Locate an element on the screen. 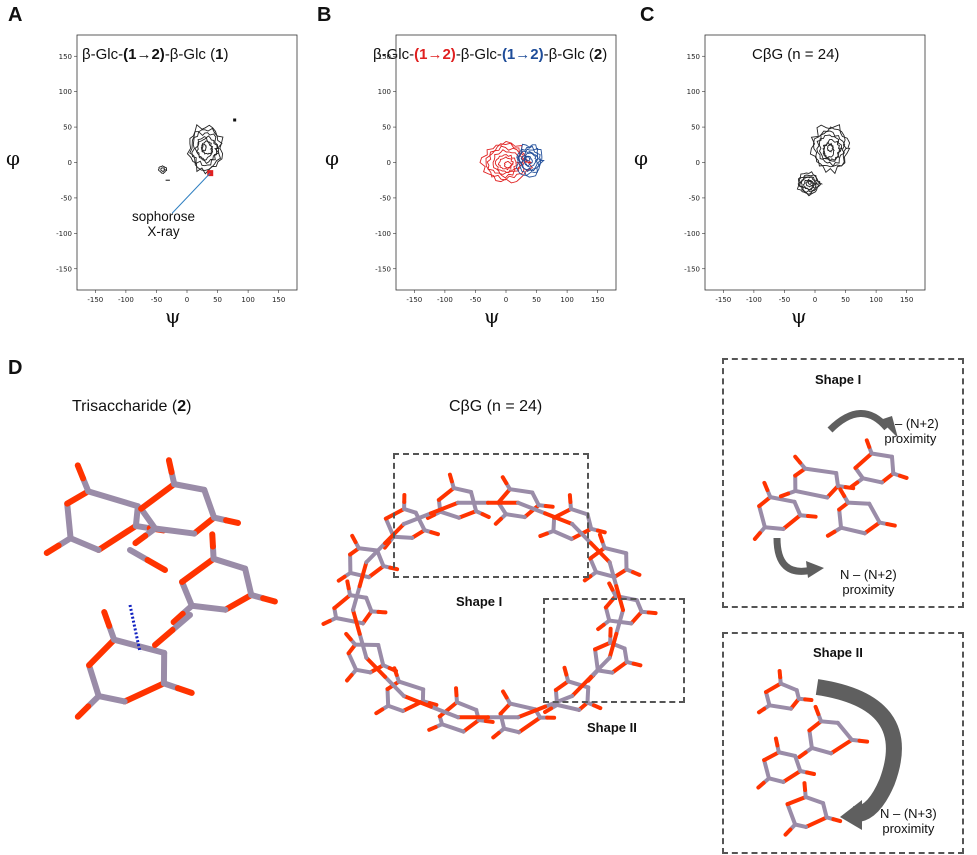  shape-one-detail-box is located at coordinates (843, 483).